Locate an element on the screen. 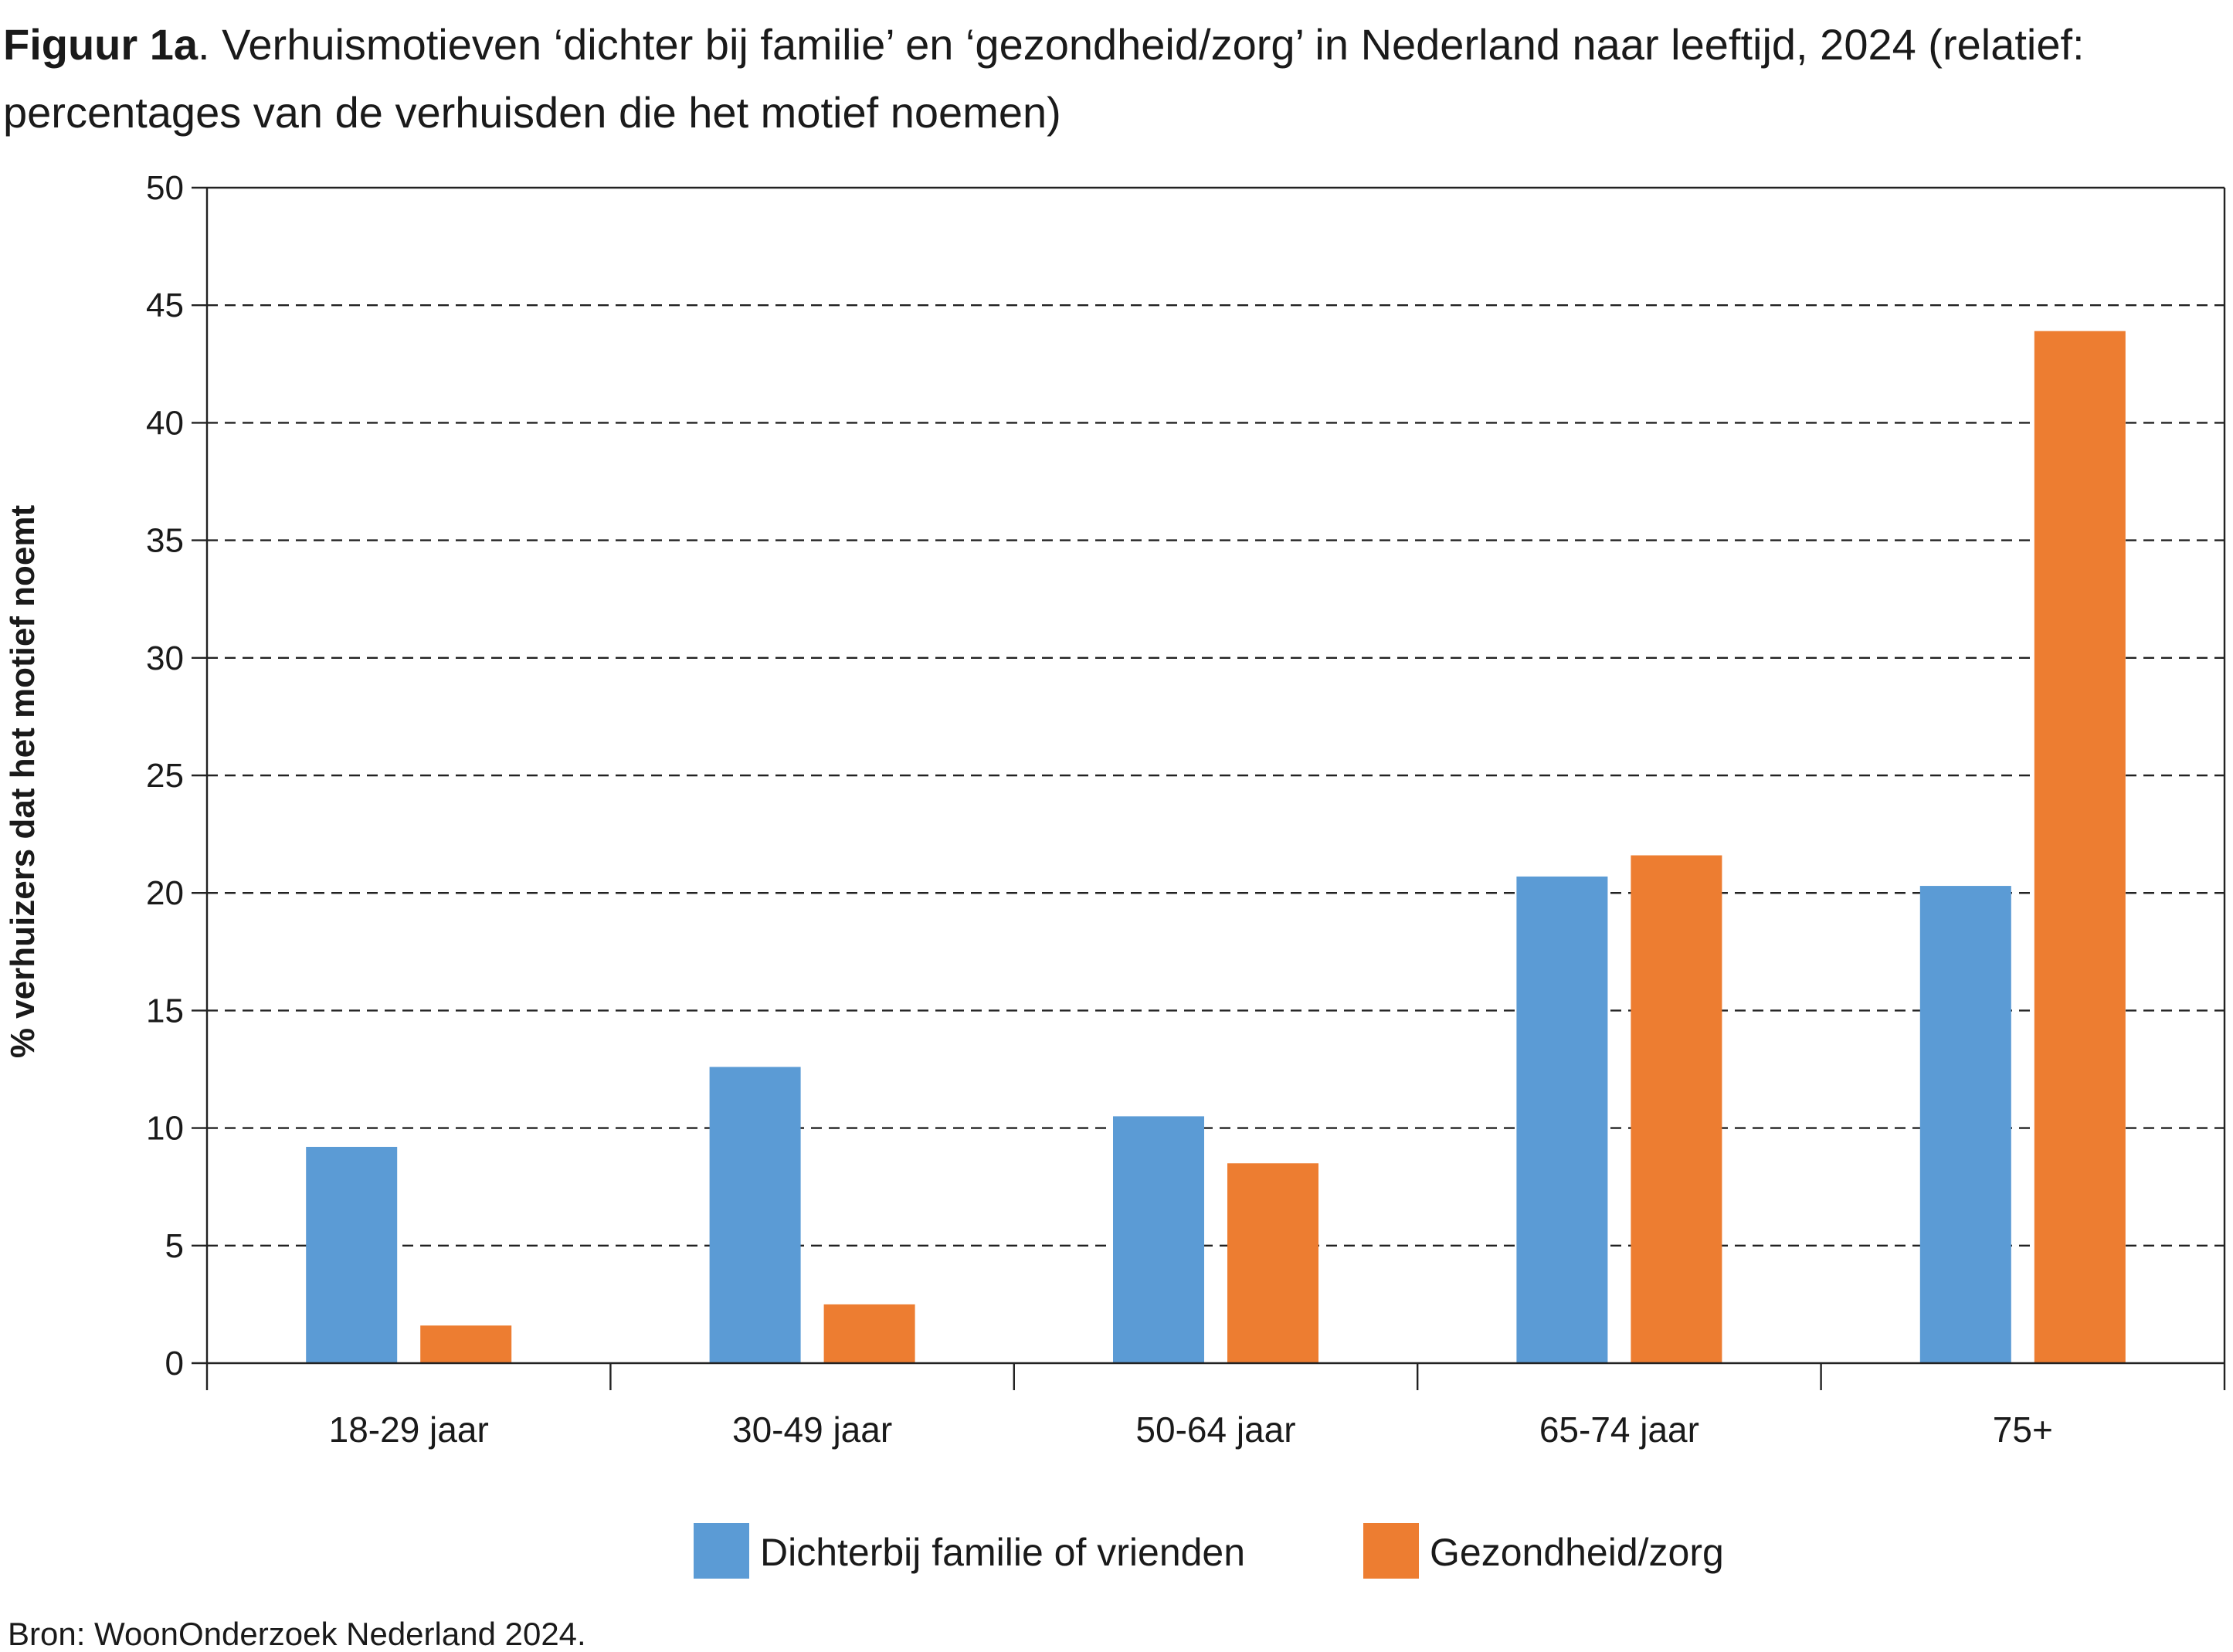  figure-number: Figuur 1a is located at coordinates (101, 44).